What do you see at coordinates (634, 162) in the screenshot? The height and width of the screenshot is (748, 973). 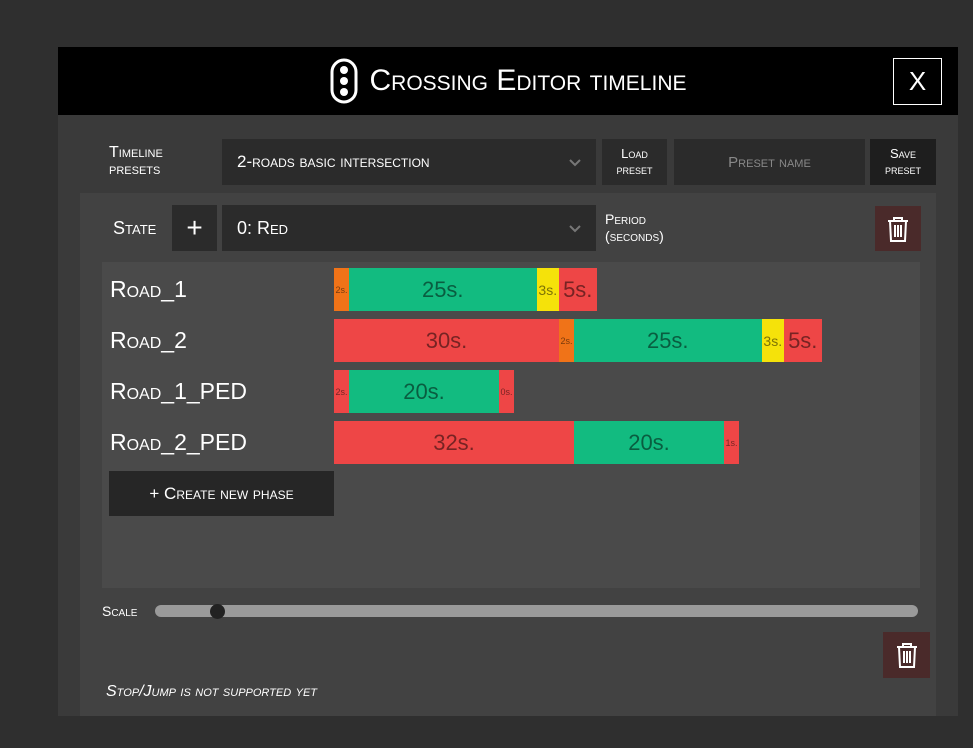 I see `load-button: Load preset` at bounding box center [634, 162].